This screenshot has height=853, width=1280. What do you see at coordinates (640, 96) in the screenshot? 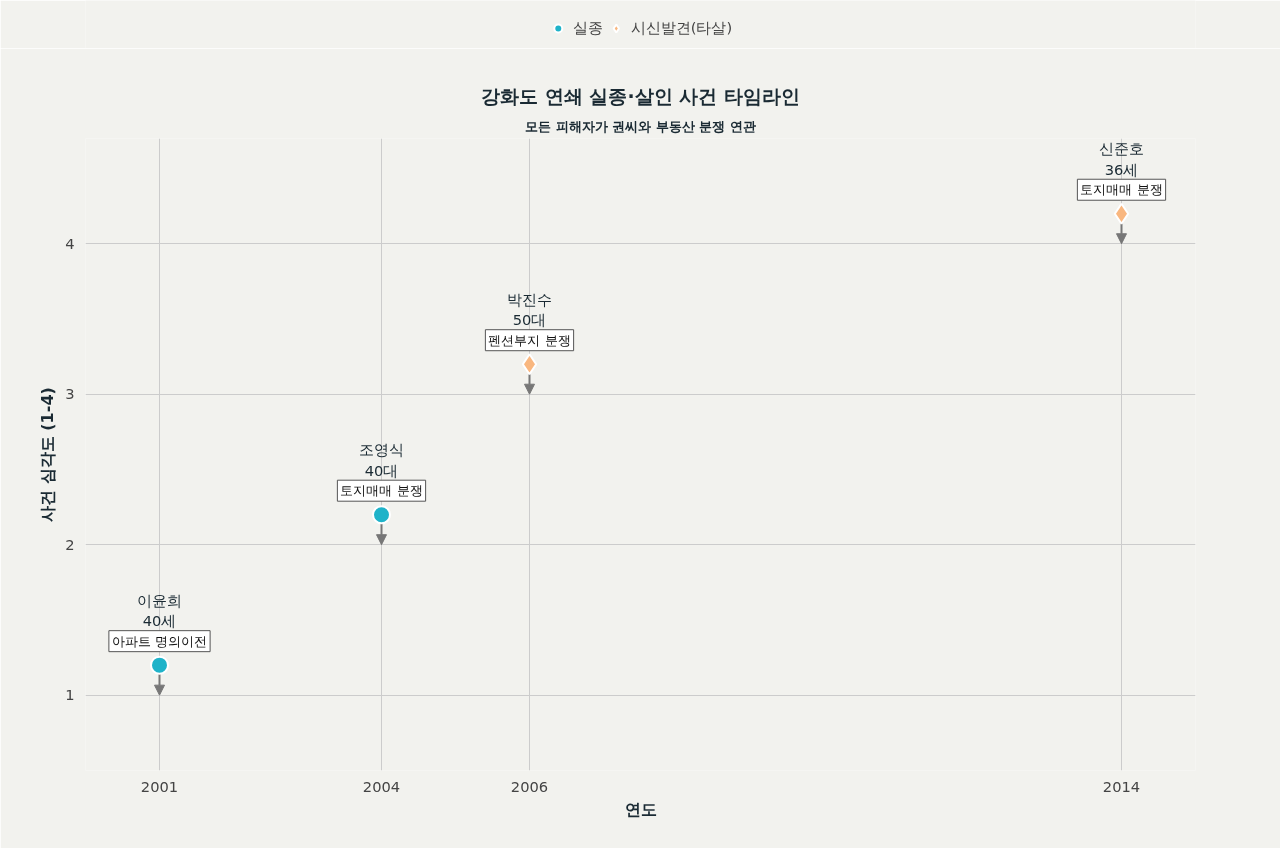
I see `chart-title: 강화도 연쇄 실종·살인 사건 타임라인` at bounding box center [640, 96].